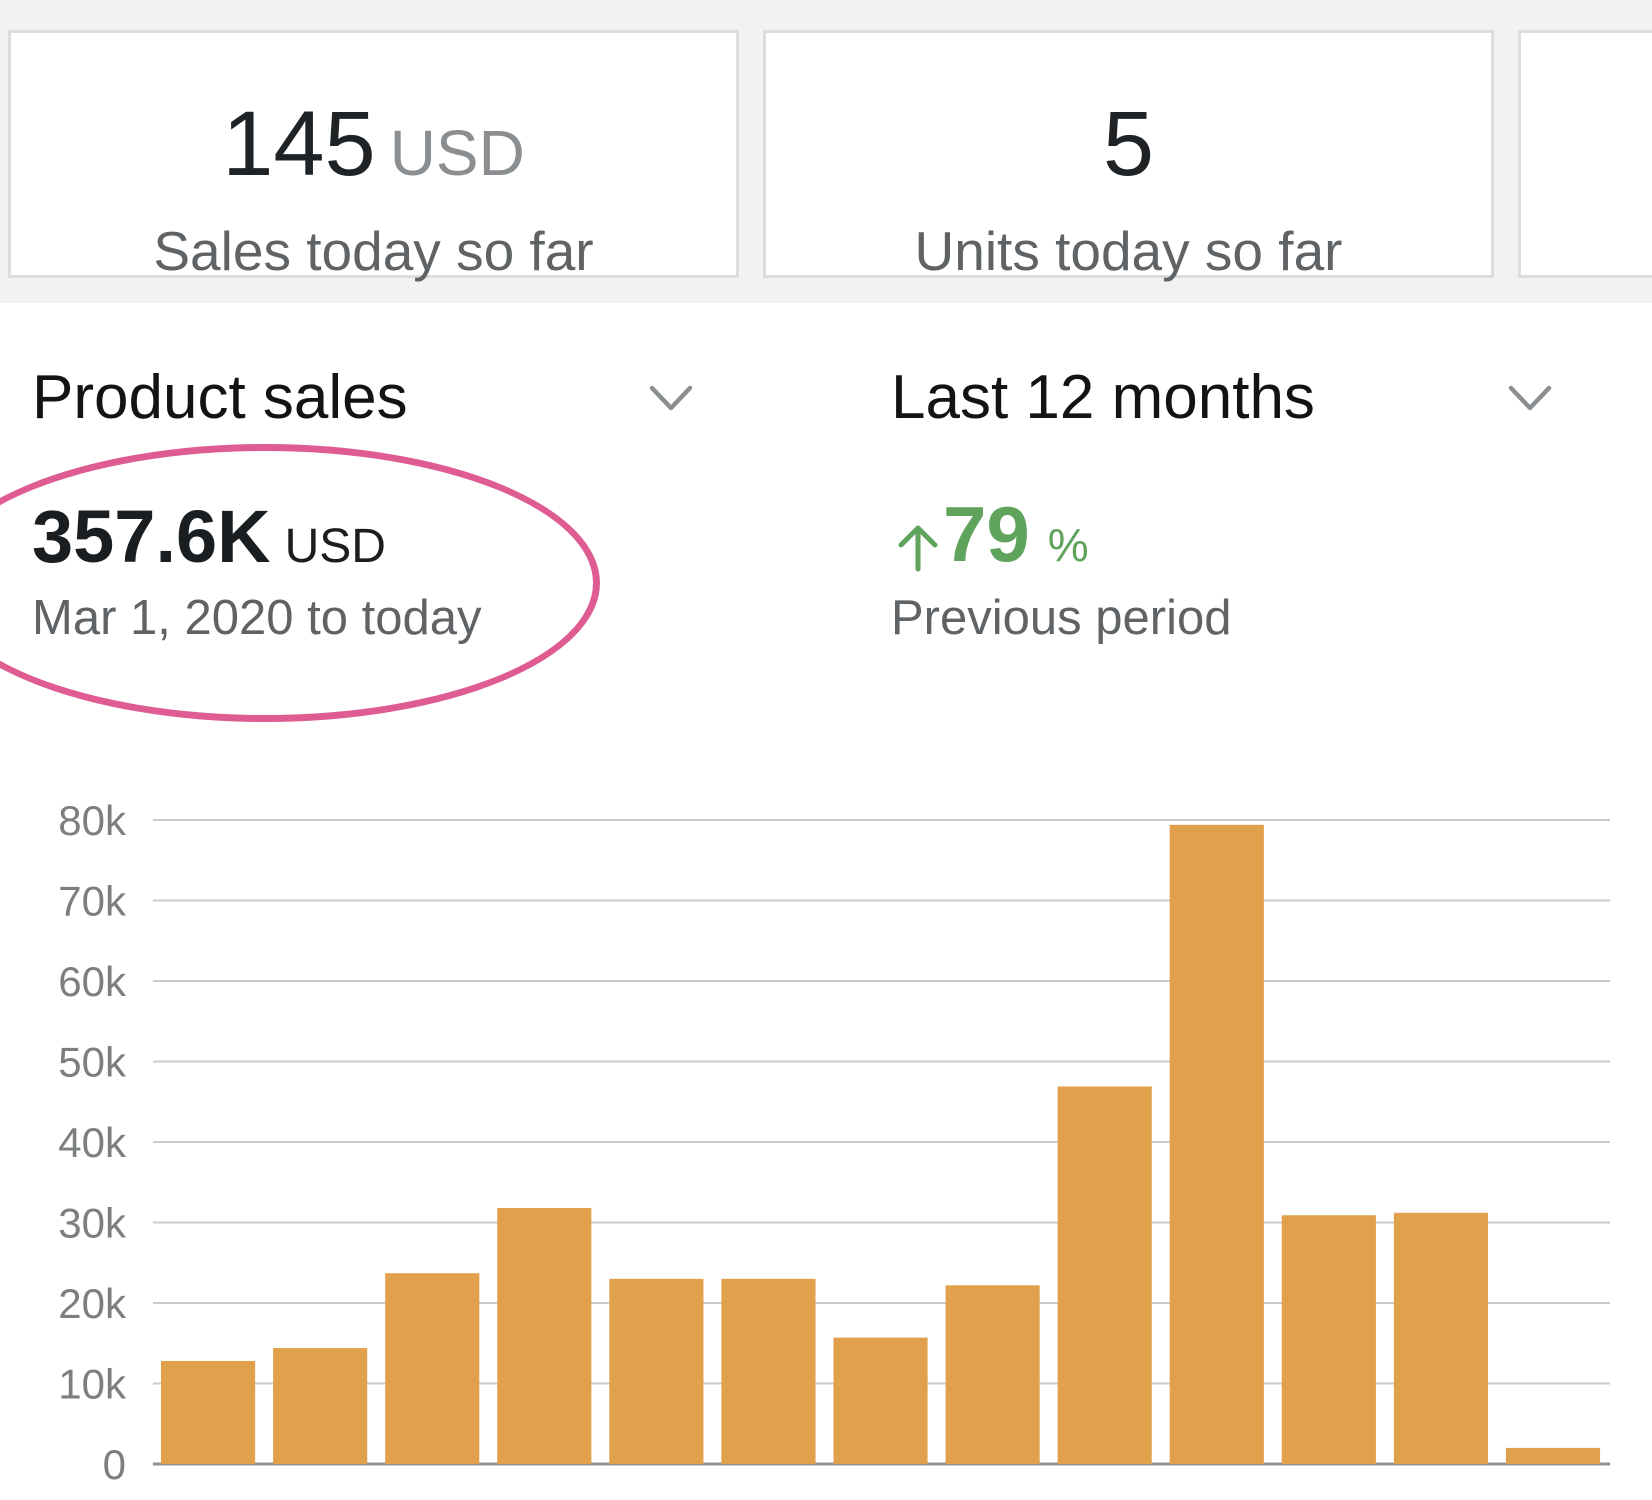 The width and height of the screenshot is (1652, 1500). What do you see at coordinates (92, 981) in the screenshot?
I see `y-tick-label: 60k` at bounding box center [92, 981].